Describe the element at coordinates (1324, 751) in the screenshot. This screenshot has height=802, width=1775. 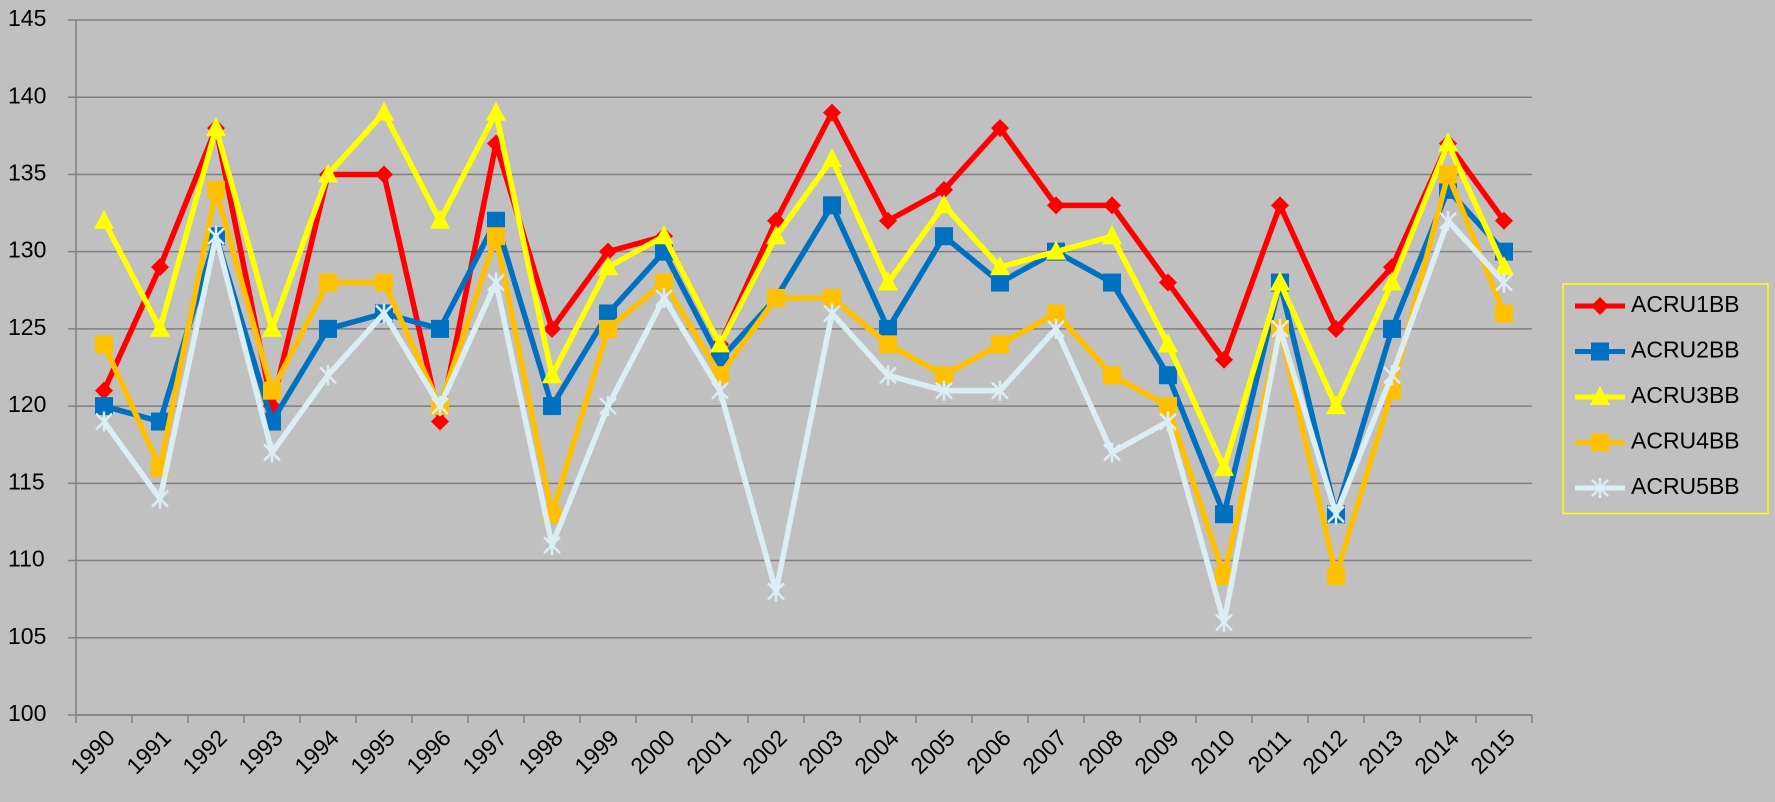
I see `x-tick-label: 2012` at that location.